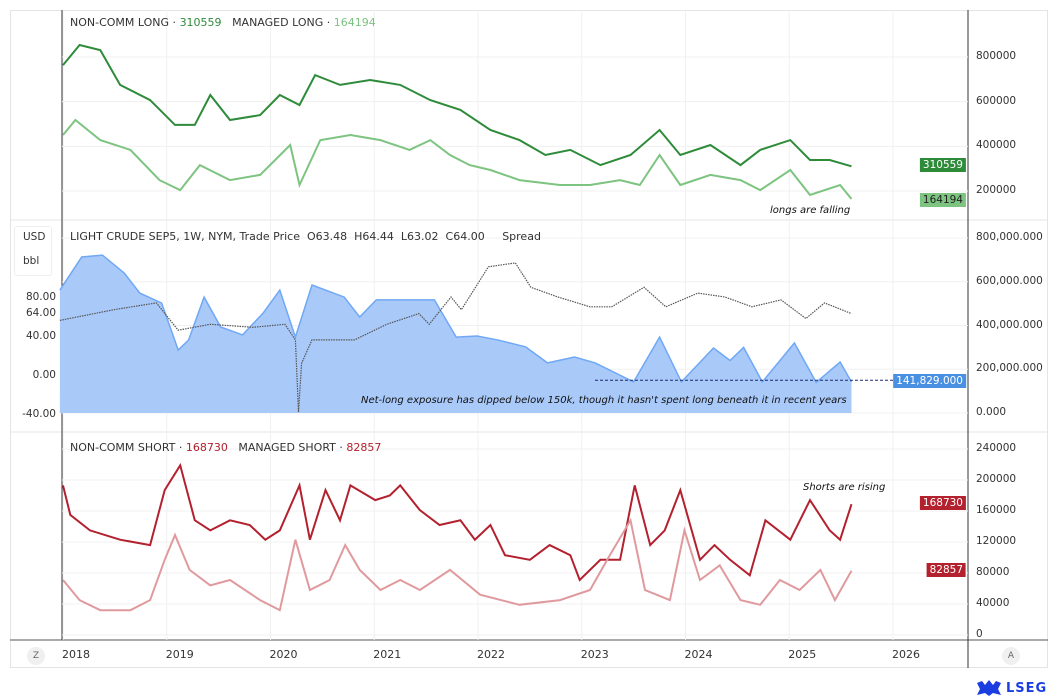 Image resolution: width=1060 pixels, height=700 pixels. Describe the element at coordinates (993, 603) in the screenshot. I see `y-tick-label: 40000` at that location.